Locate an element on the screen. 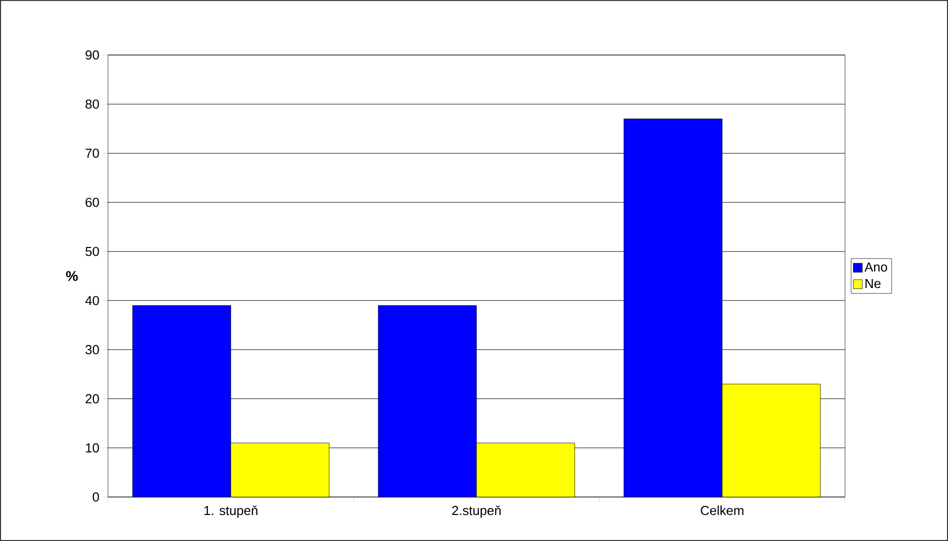 Image resolution: width=948 pixels, height=541 pixels. y-axis-title: % is located at coordinates (72, 276).